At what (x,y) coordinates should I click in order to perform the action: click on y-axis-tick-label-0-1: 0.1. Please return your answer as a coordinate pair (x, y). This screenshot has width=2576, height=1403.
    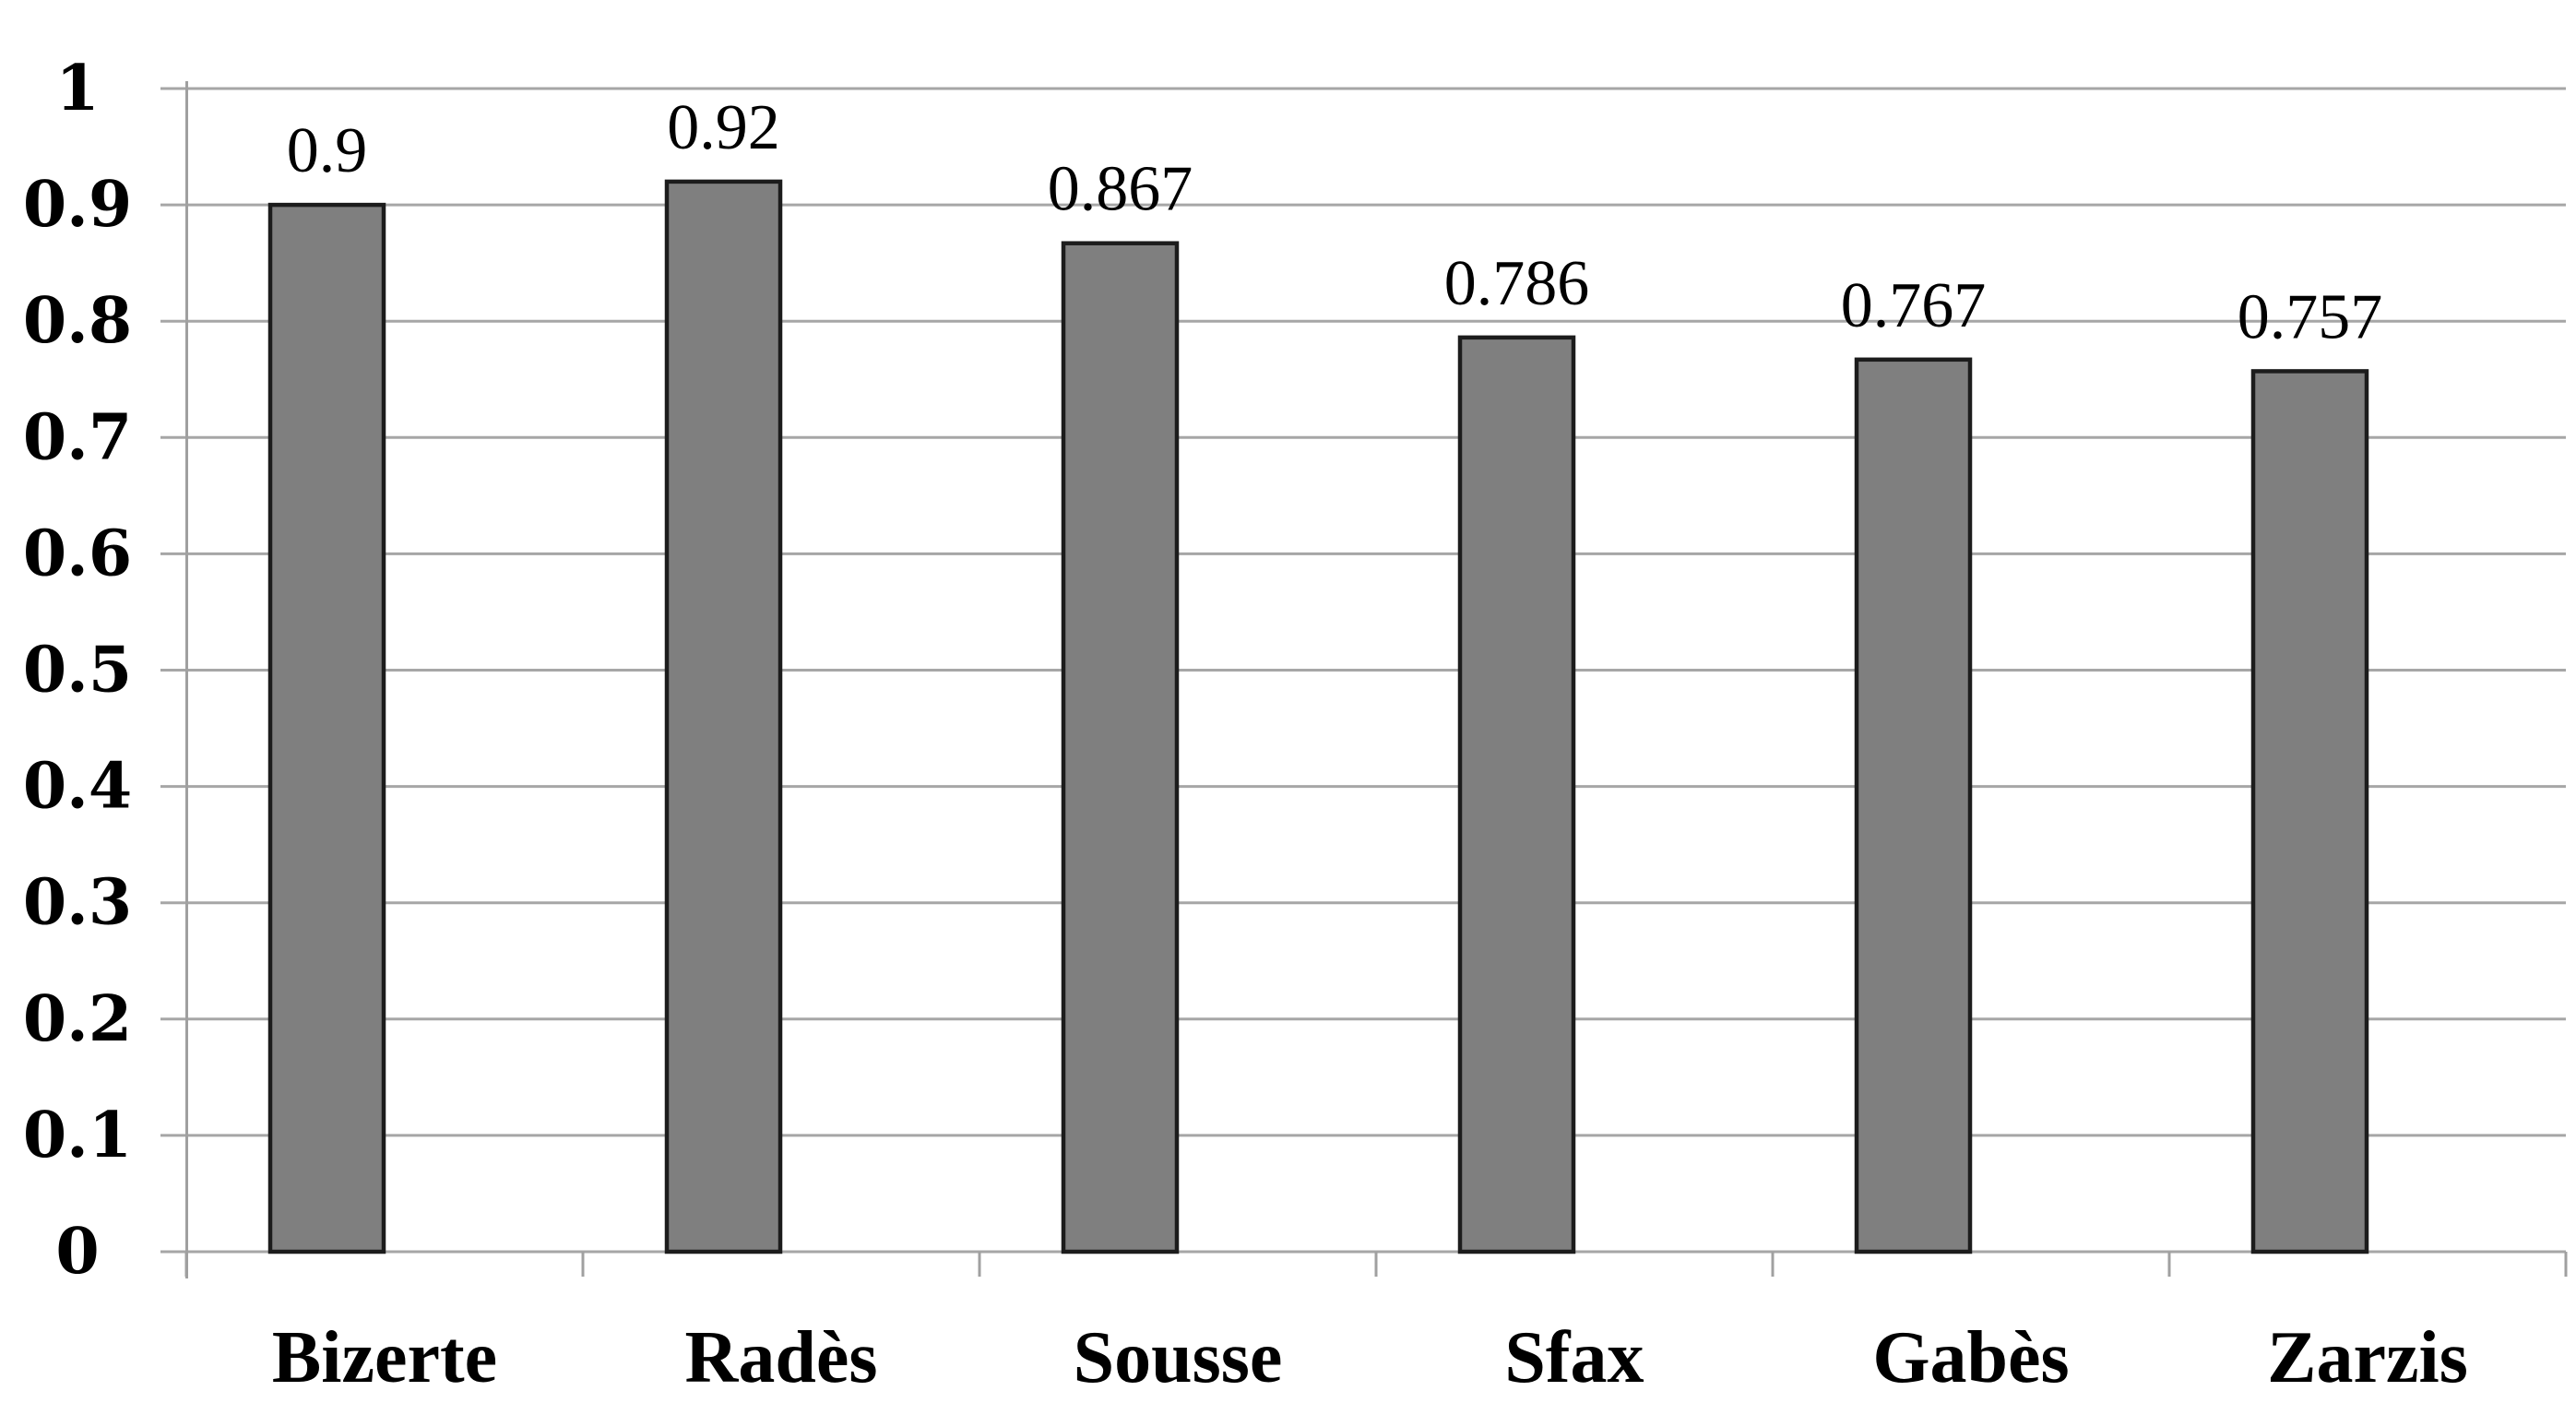
    Looking at the image, I should click on (77, 1135).